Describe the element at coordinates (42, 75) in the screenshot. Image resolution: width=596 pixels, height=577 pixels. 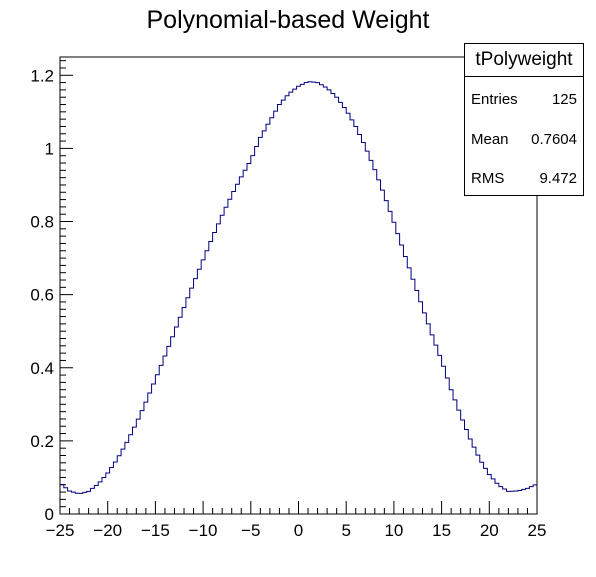
I see `y-tick-label: 1.2` at that location.